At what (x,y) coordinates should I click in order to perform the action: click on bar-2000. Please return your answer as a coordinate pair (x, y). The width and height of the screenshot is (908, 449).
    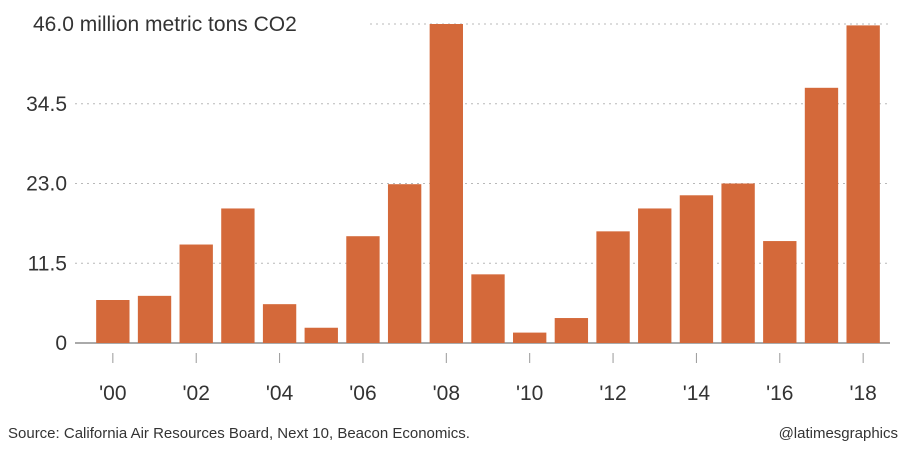
    Looking at the image, I should click on (113, 321).